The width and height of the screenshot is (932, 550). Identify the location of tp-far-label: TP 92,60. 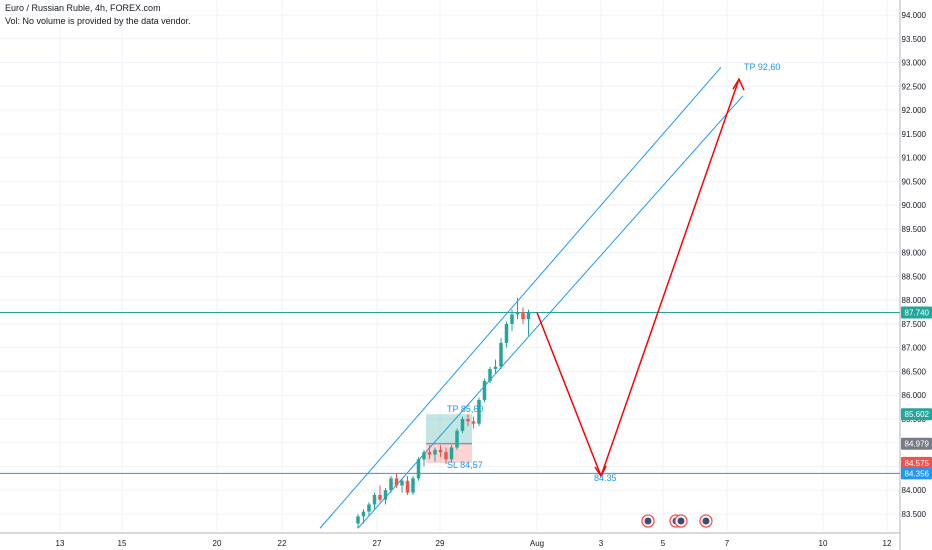
(762, 67).